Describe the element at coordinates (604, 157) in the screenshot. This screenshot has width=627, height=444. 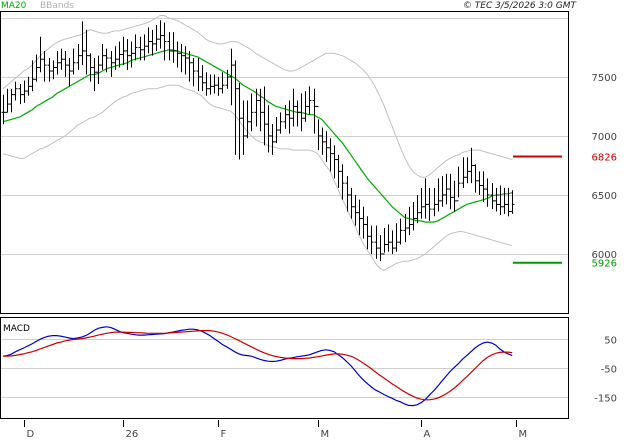
I see `resistance-level-label: 6826` at that location.